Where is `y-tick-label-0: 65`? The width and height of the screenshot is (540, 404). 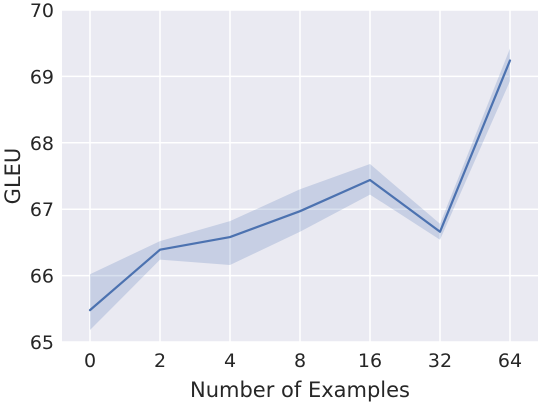 y-tick-label-0: 65 is located at coordinates (42, 343).